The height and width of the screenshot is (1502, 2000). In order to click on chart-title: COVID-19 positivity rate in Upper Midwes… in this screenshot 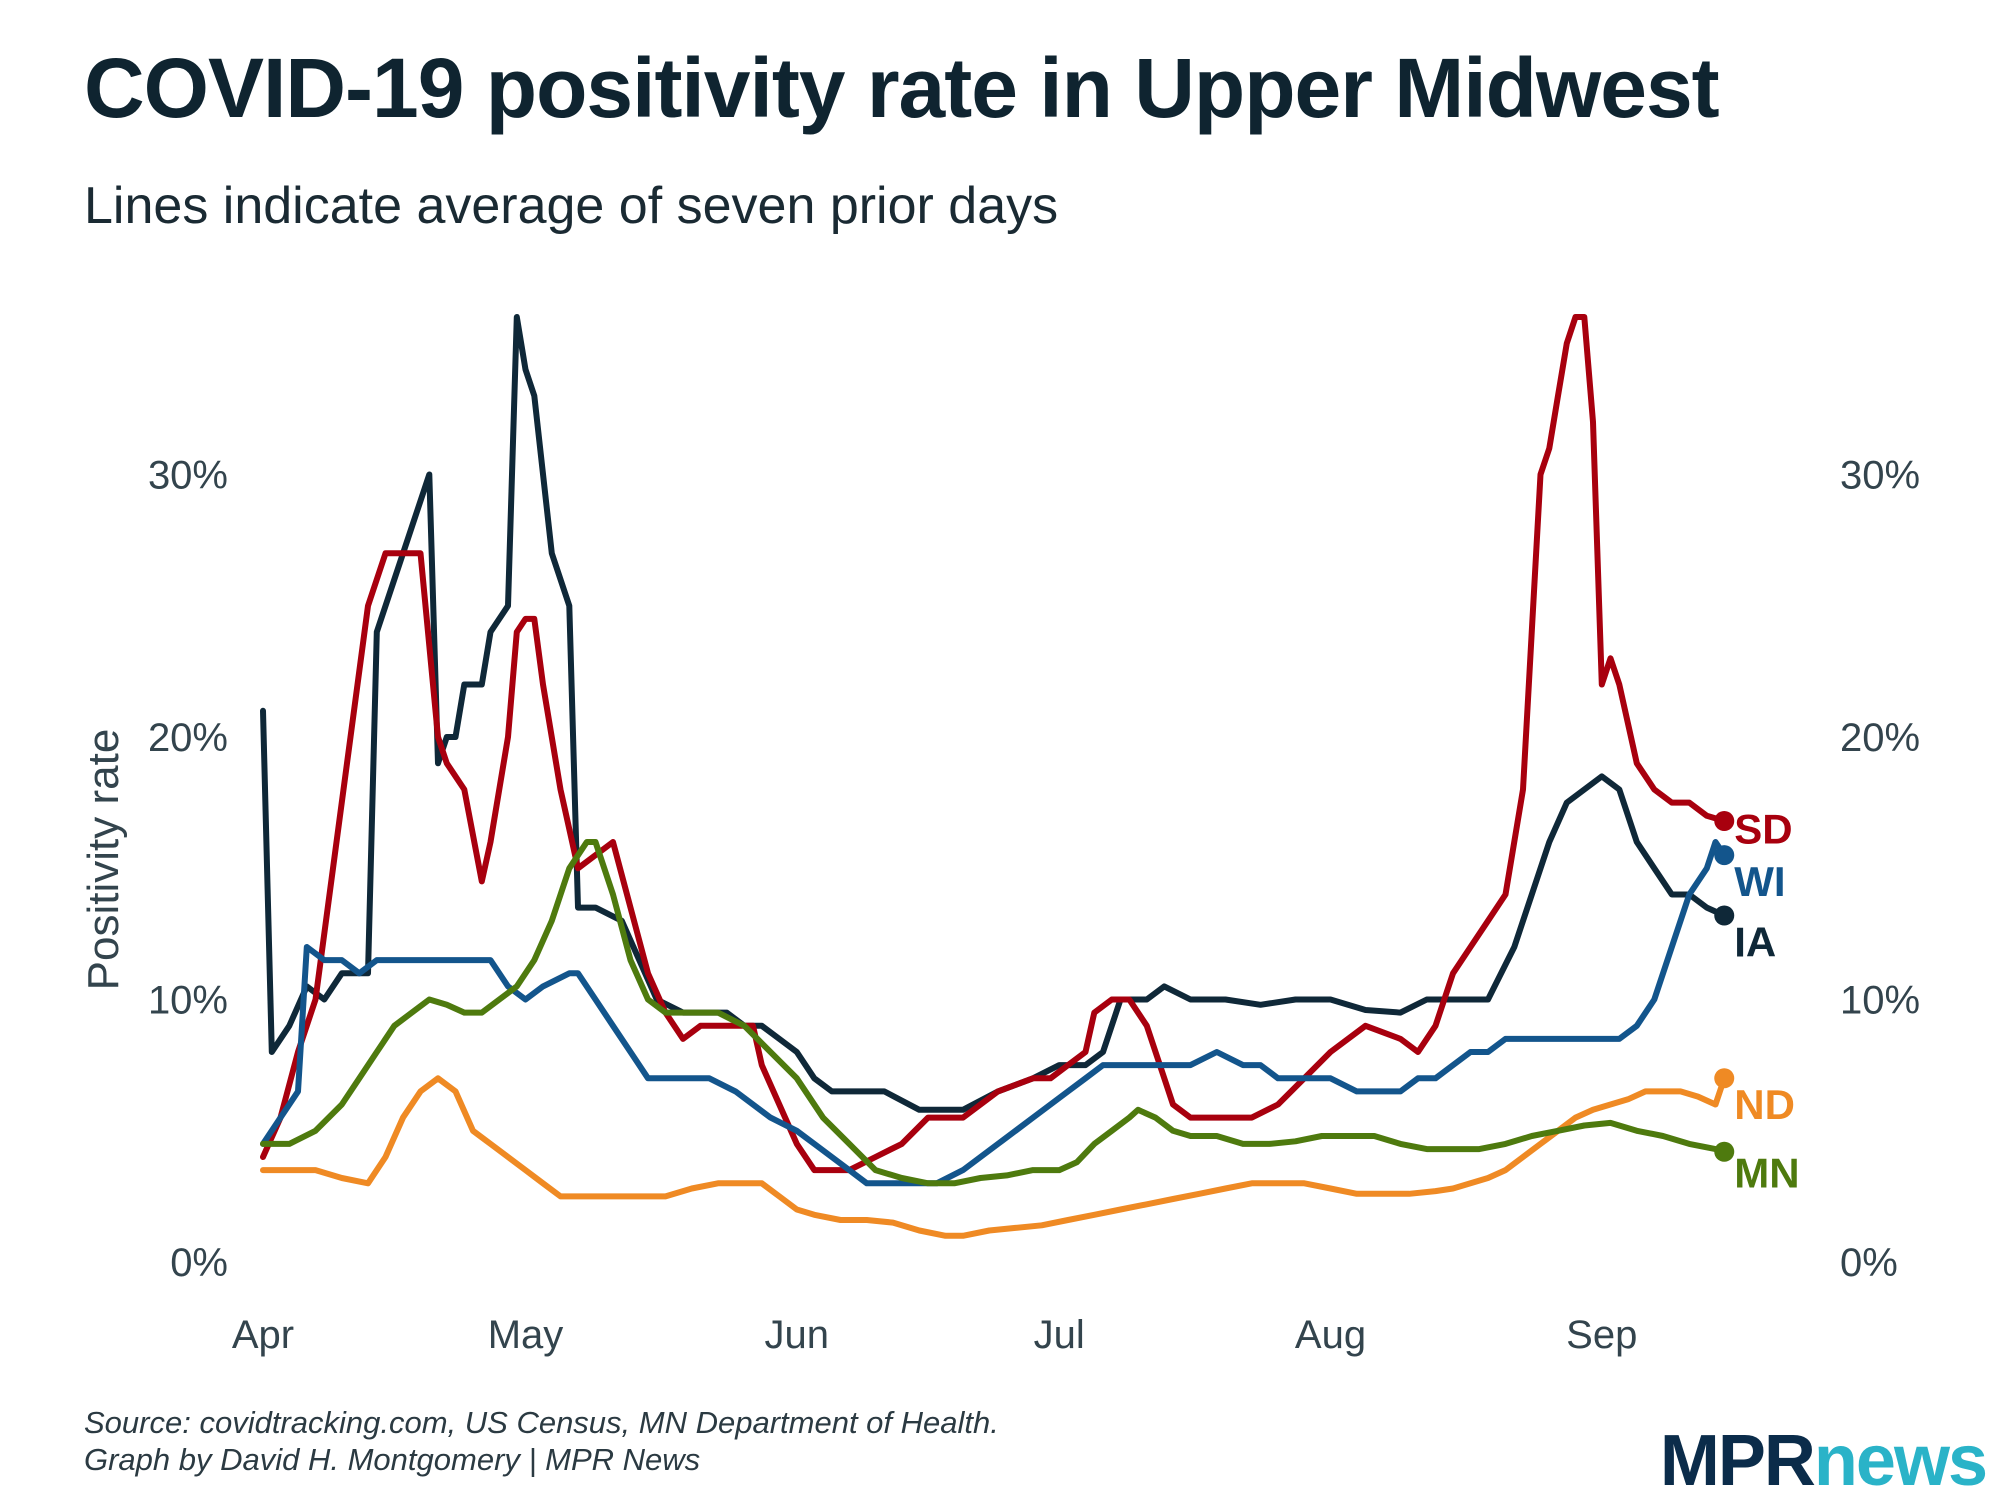, I will do `click(902, 88)`.